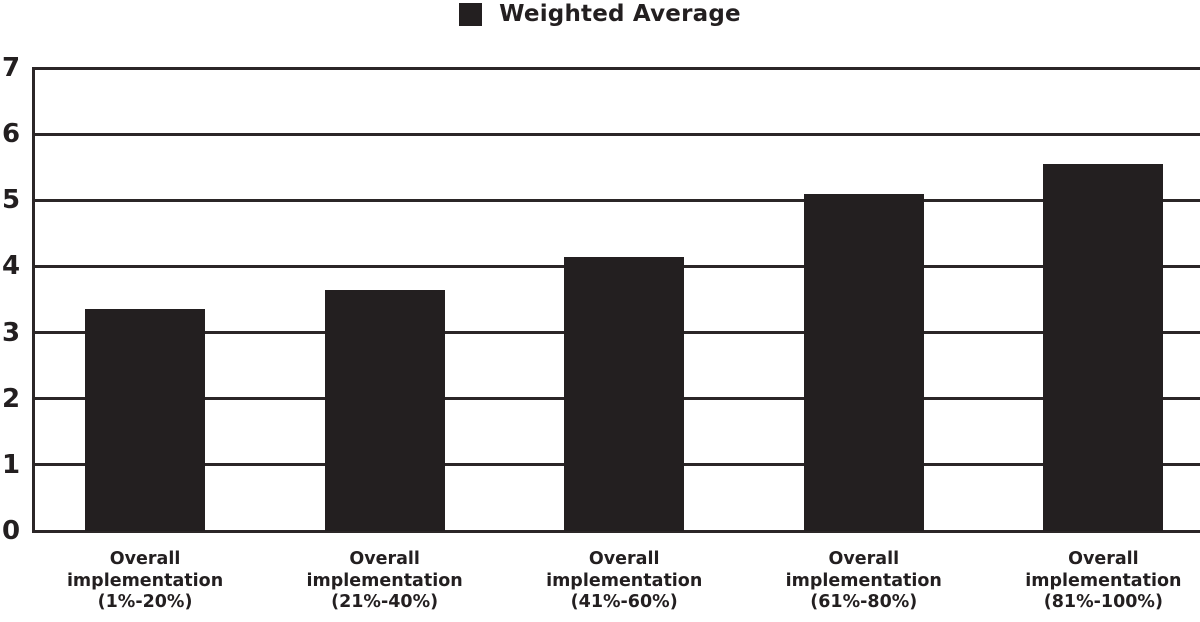 The image size is (1200, 622). I want to click on y-tick-label: 7, so click(11, 68).